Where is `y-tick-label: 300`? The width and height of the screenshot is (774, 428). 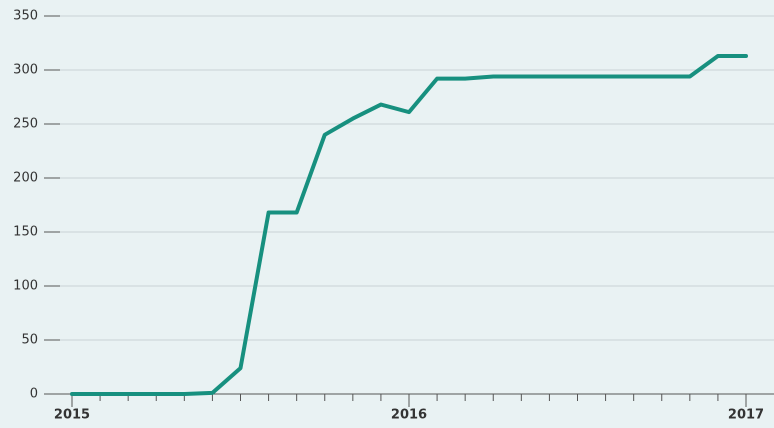
y-tick-label: 300 is located at coordinates (25, 70).